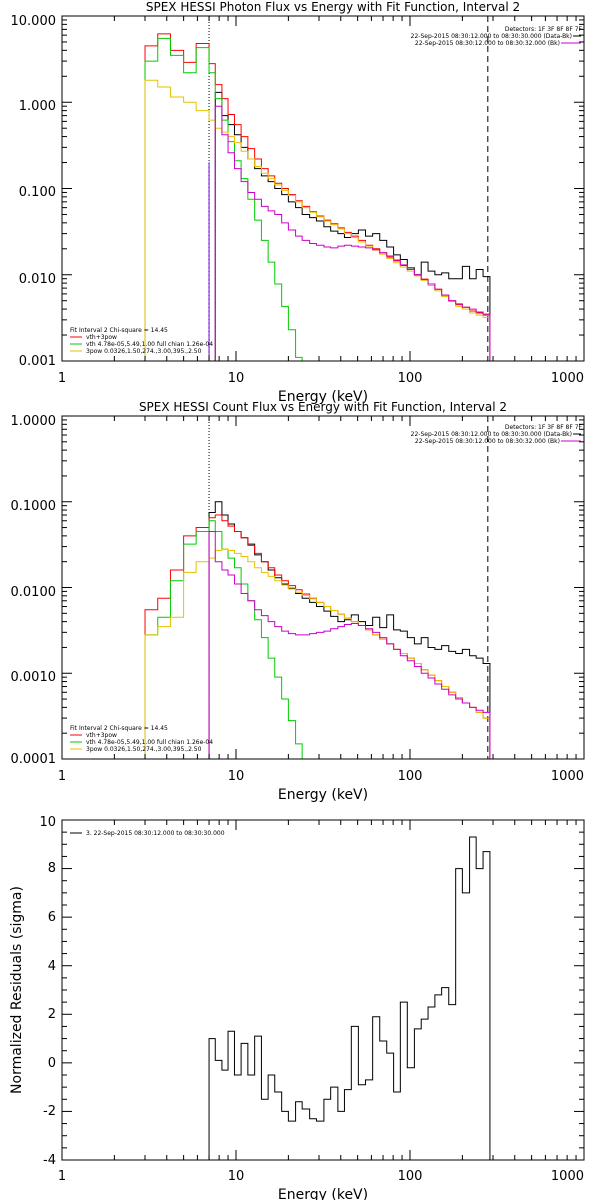 Image resolution: width=600 pixels, height=1200 pixels. Describe the element at coordinates (34, 506) in the screenshot. I see `count-y-tick-label: 0.1000` at that location.